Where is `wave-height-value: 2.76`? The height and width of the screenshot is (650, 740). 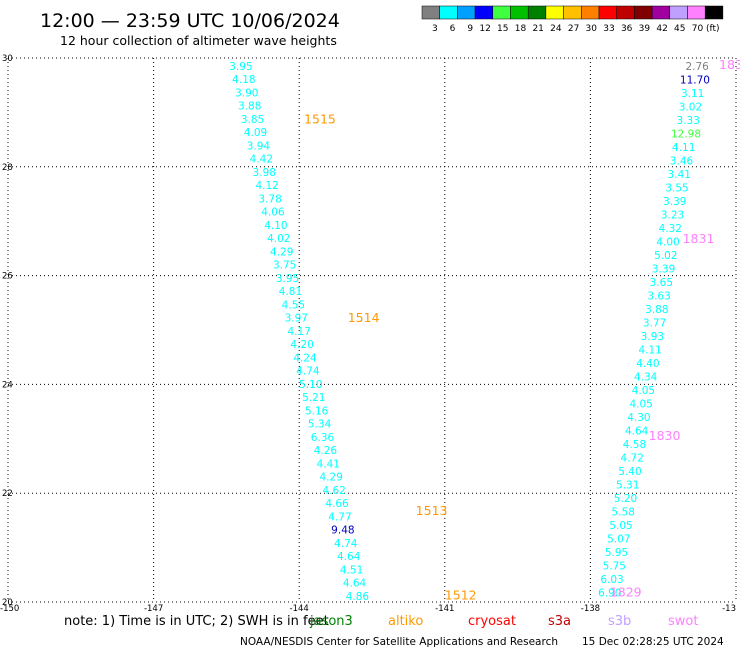
wave-height-value: 2.76 is located at coordinates (697, 67).